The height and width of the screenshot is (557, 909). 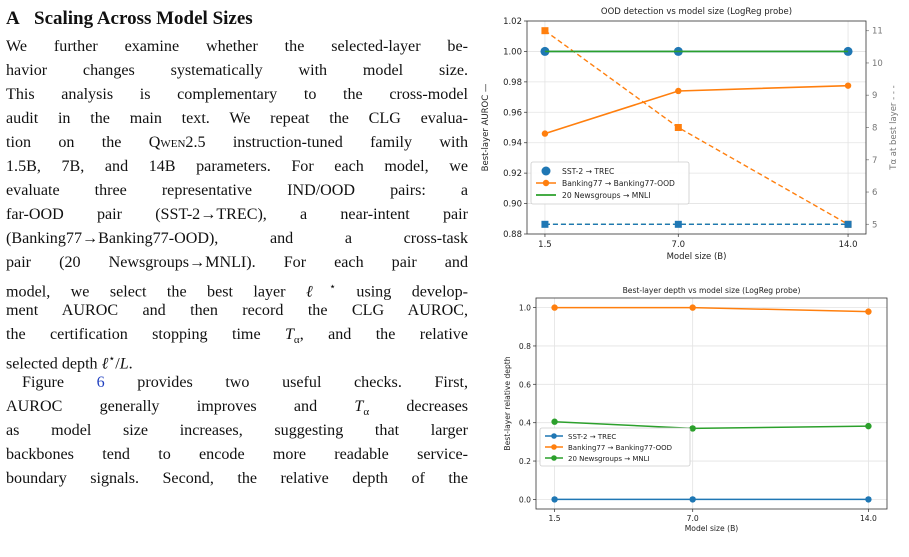 I want to click on y-tick-label: 0.96, so click(x=512, y=113).